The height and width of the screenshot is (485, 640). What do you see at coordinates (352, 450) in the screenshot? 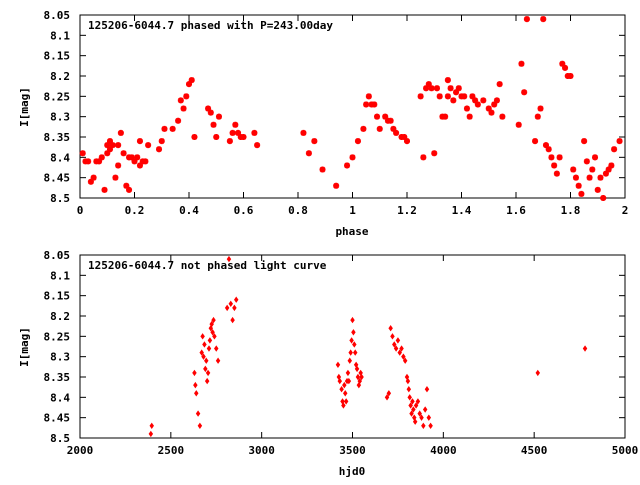
I see `unphased-x-tick-label: 3500` at bounding box center [352, 450].